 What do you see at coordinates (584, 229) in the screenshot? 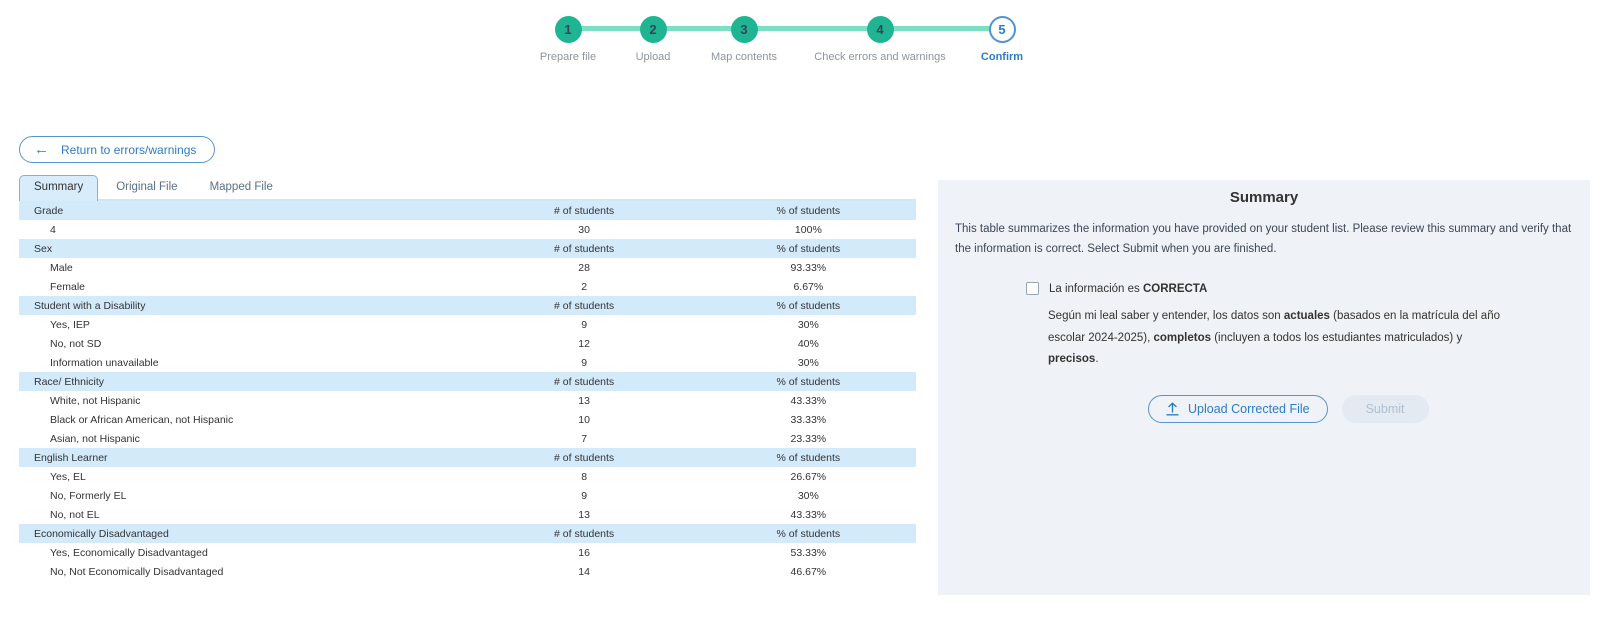
I see `row-count: 30` at bounding box center [584, 229].